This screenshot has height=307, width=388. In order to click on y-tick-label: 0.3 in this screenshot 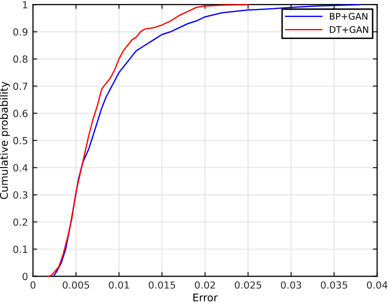, I will do `click(20, 195)`.